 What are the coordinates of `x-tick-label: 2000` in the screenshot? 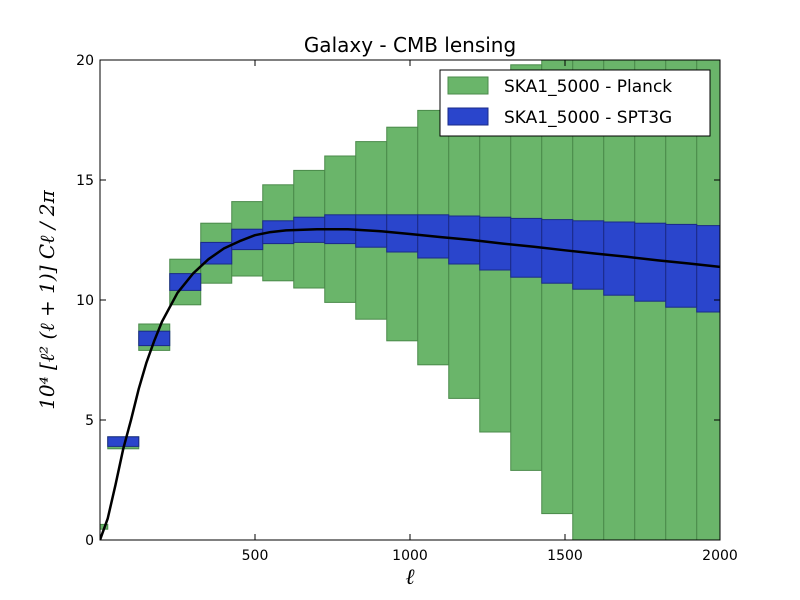 It's located at (720, 556).